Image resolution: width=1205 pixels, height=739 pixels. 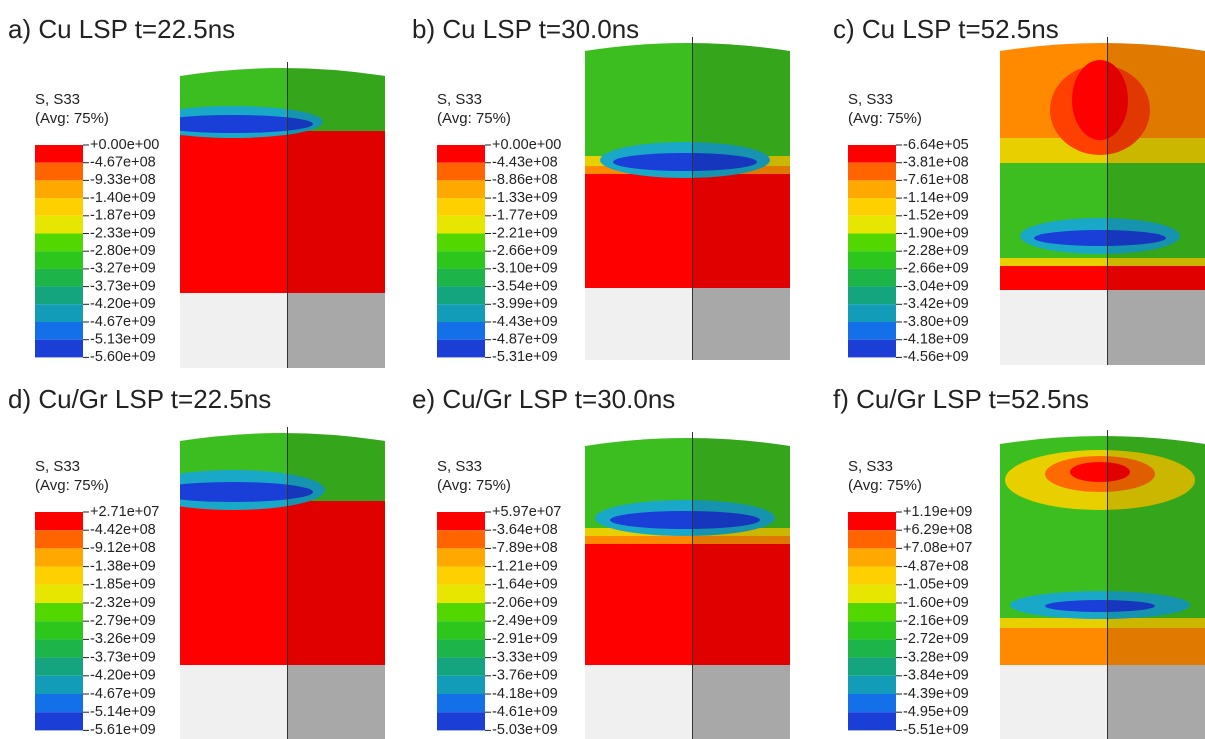 What do you see at coordinates (123, 712) in the screenshot?
I see `legend-label: -5.14e+09` at bounding box center [123, 712].